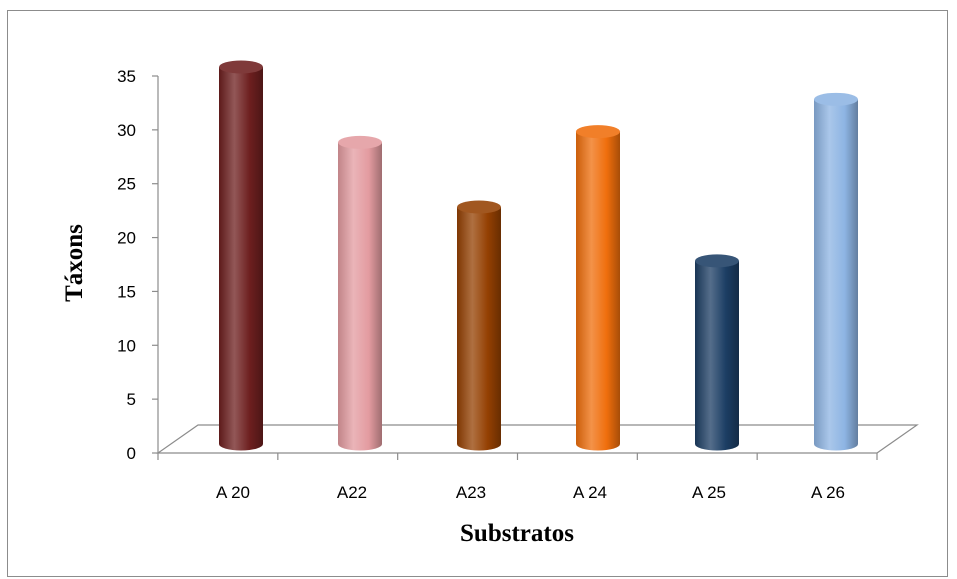  Describe the element at coordinates (126, 291) in the screenshot. I see `y-tick-label: 15` at that location.